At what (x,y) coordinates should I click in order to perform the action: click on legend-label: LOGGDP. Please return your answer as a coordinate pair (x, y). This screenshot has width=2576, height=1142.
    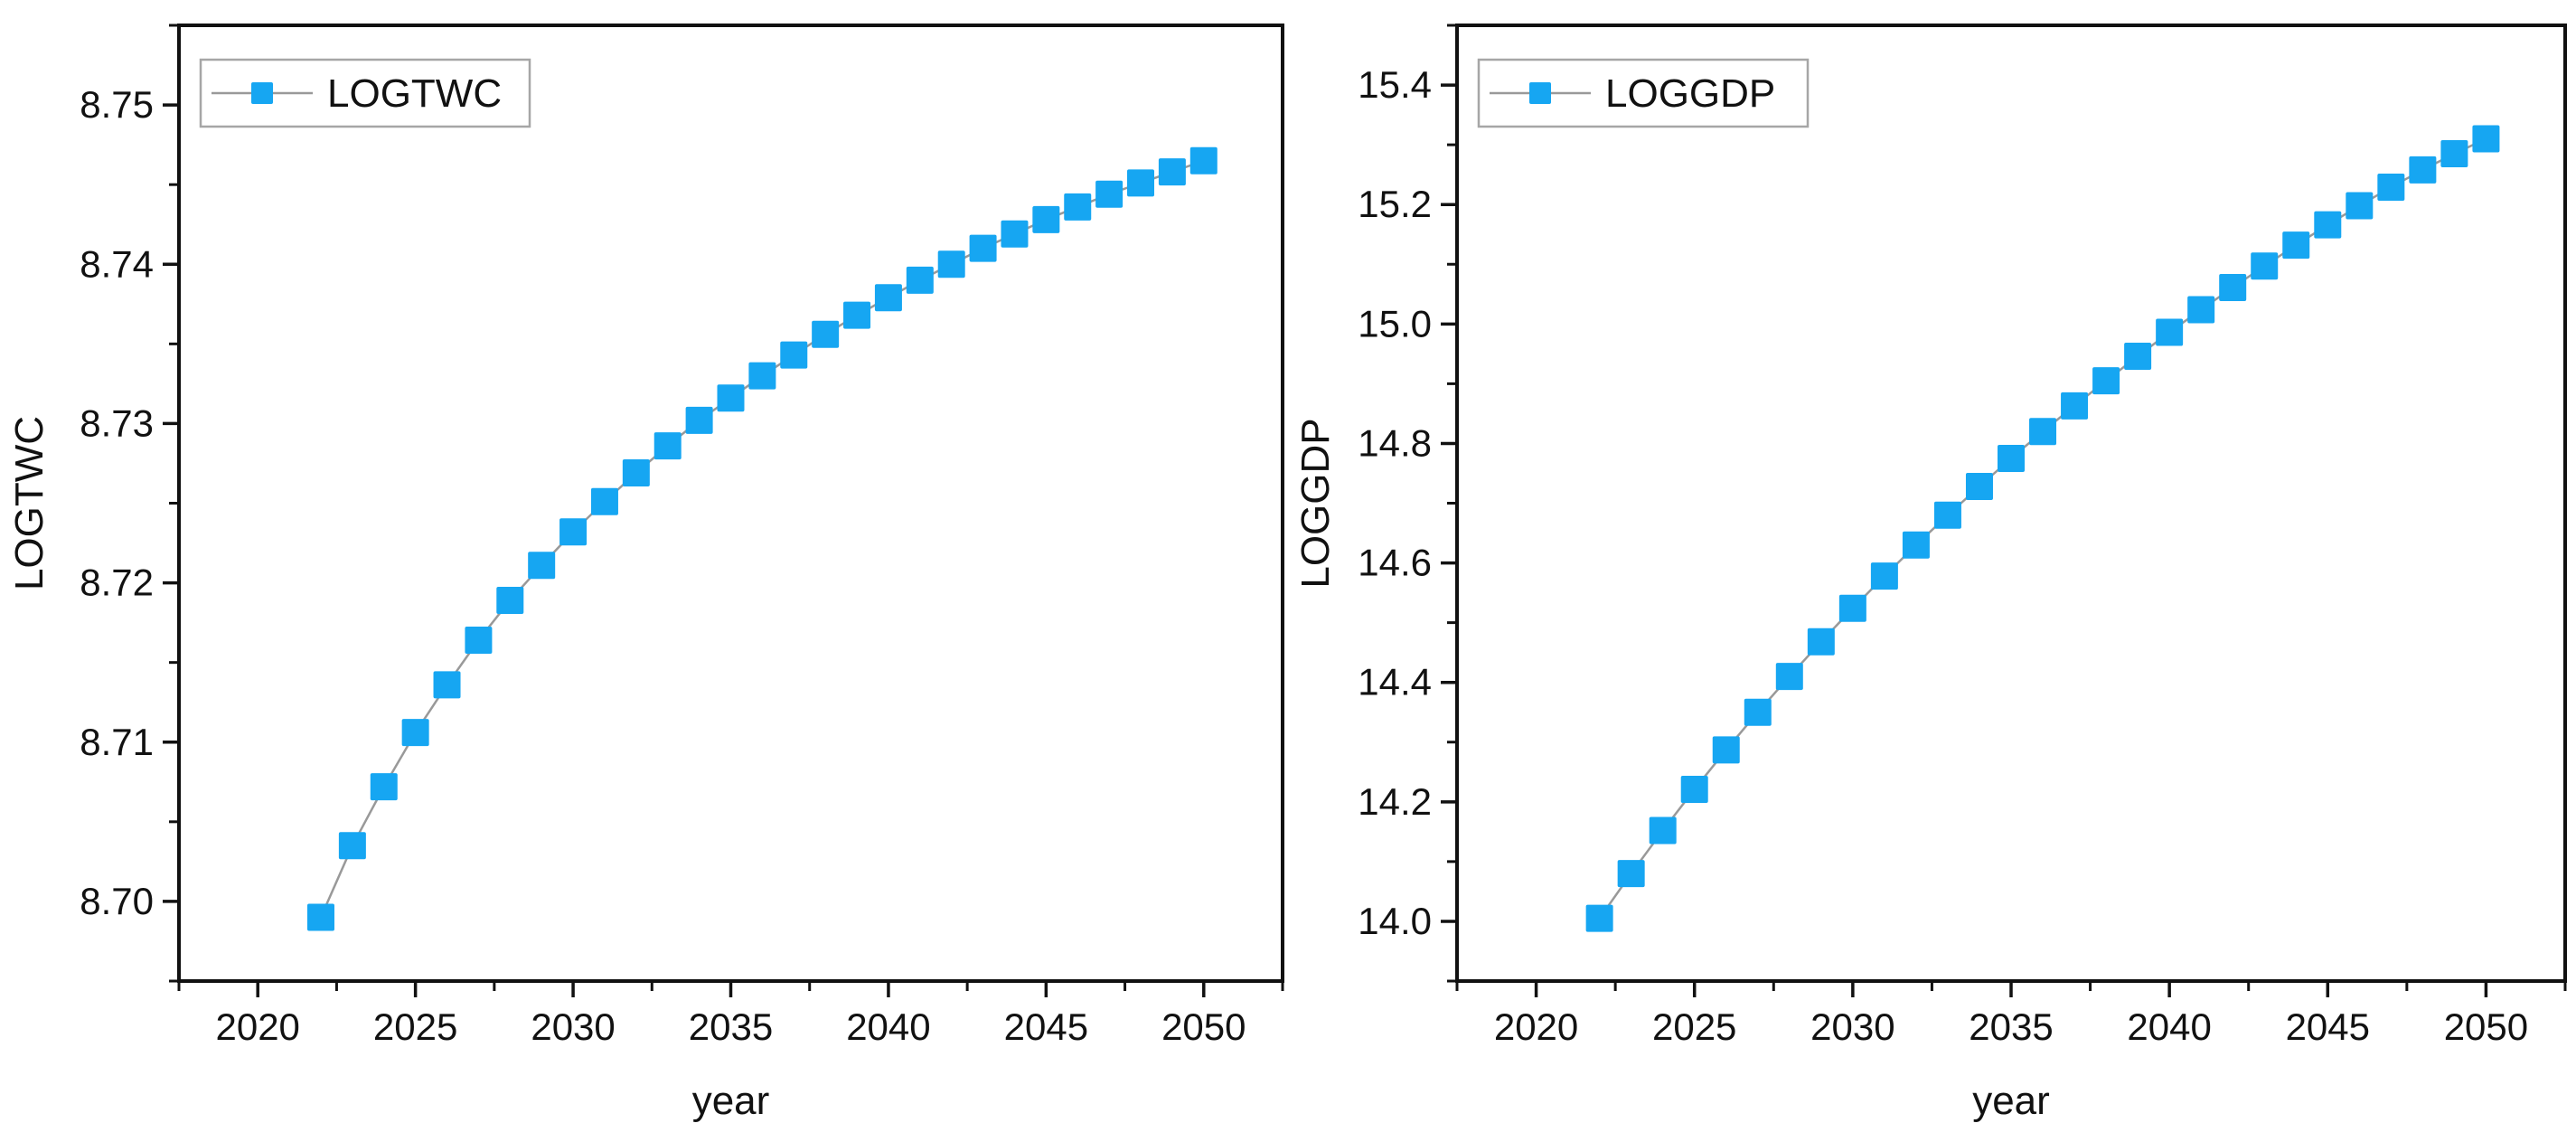
    Looking at the image, I should click on (1690, 93).